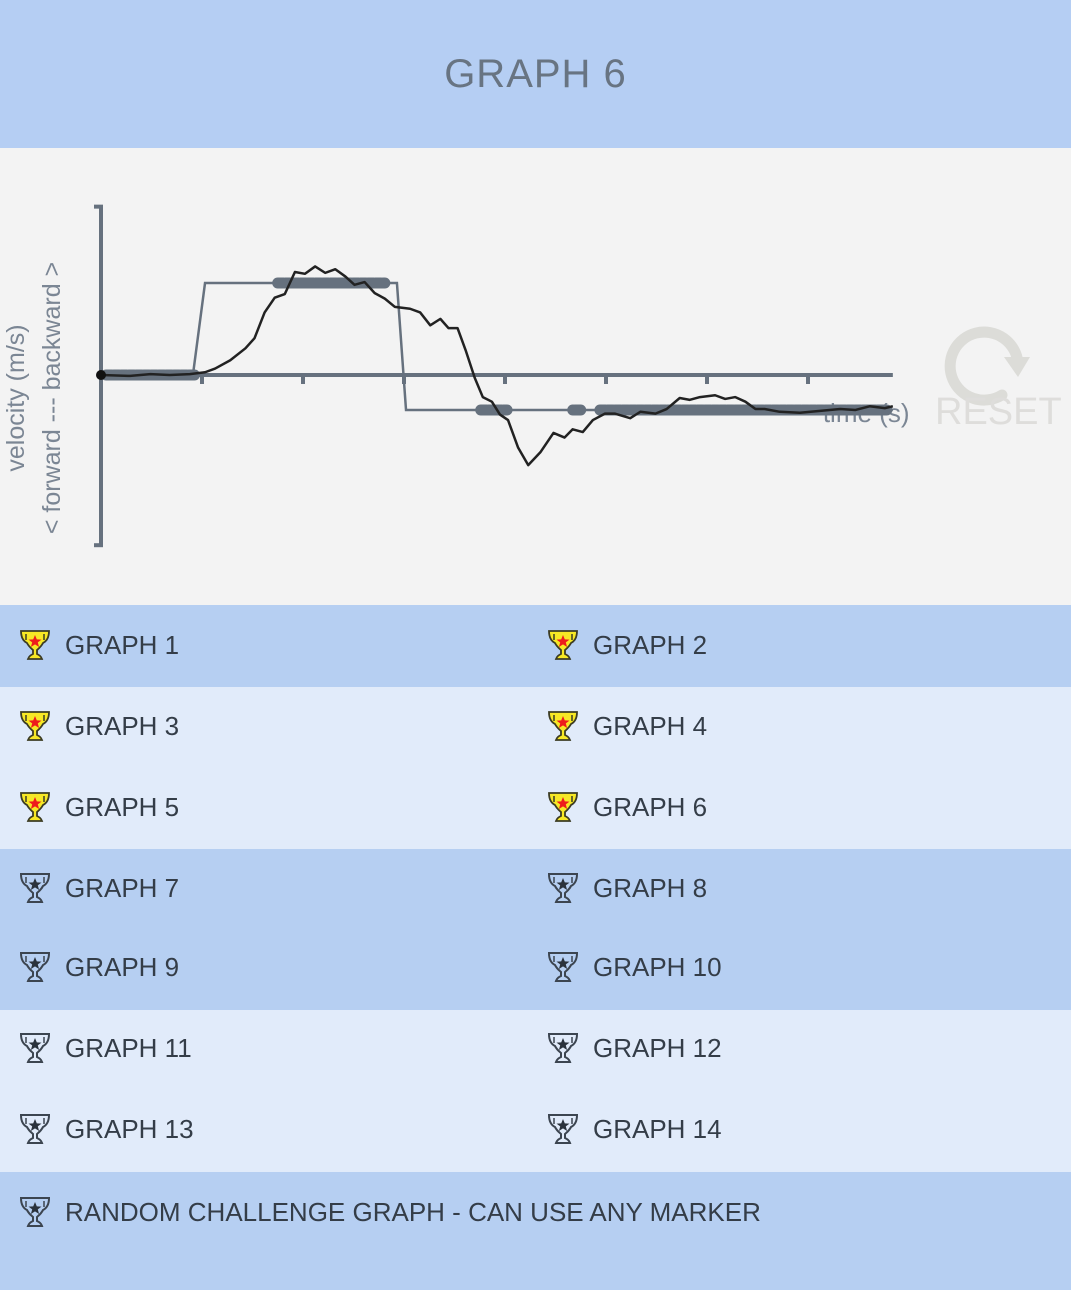 The width and height of the screenshot is (1071, 1290). Describe the element at coordinates (650, 725) in the screenshot. I see `graph-item-label: GRAPH 4` at that location.